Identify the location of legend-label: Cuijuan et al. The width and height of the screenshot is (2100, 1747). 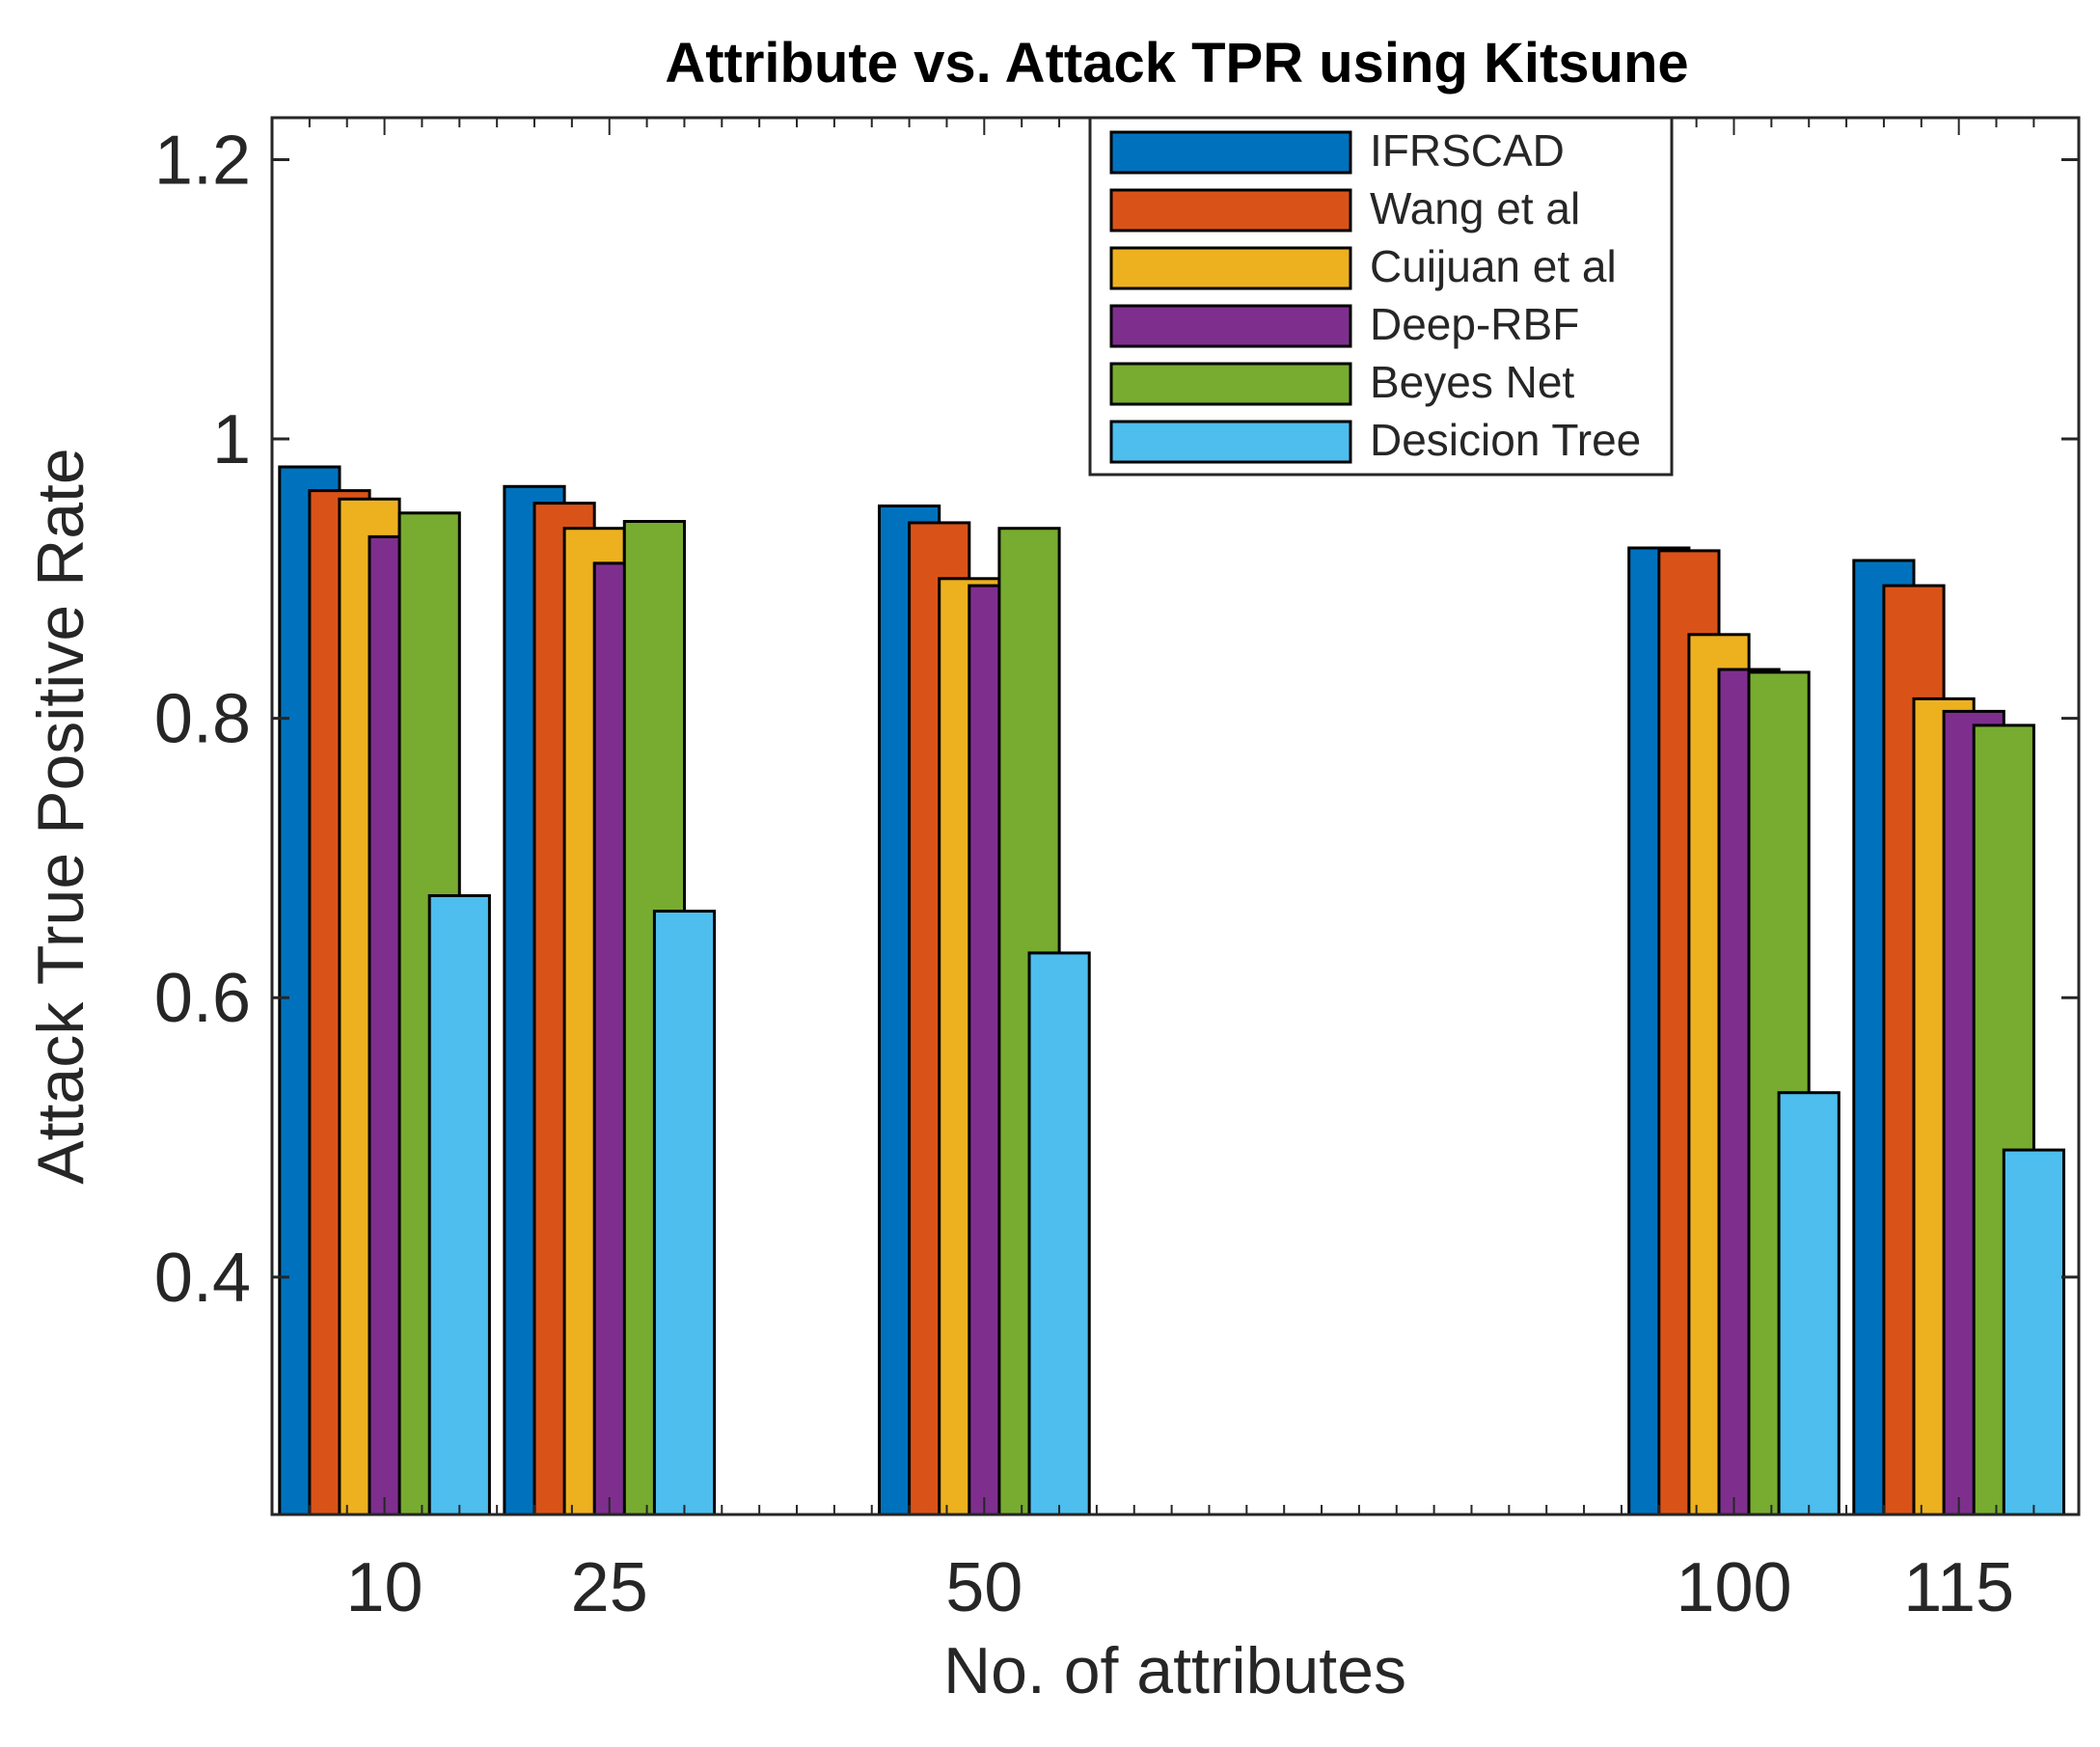
(1493, 266).